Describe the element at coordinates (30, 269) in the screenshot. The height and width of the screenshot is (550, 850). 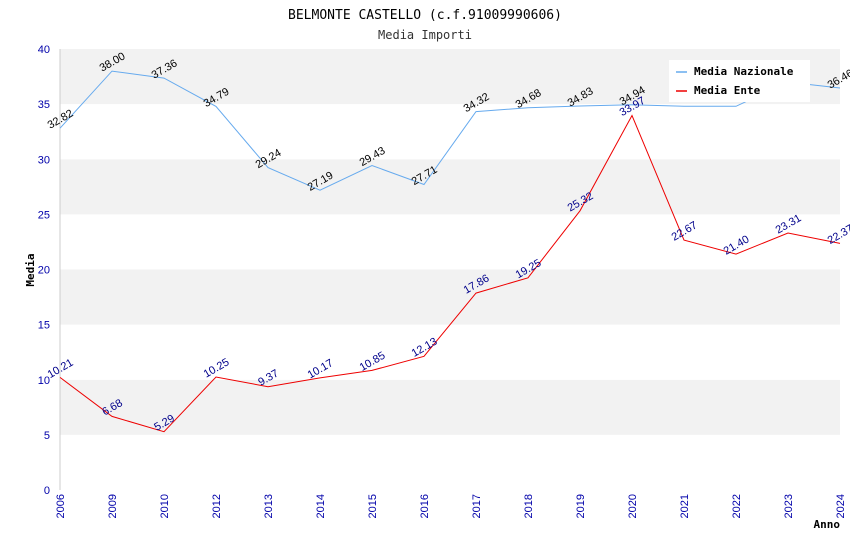
I see `y-axis-label: Media` at that location.